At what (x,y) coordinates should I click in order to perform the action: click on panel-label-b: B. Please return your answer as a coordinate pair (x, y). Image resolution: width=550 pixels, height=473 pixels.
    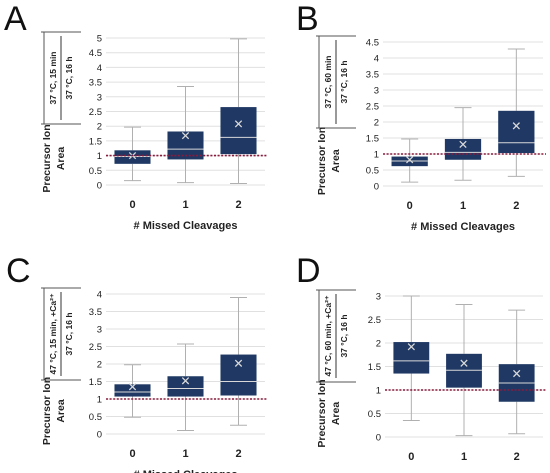
    Looking at the image, I should click on (307, 19).